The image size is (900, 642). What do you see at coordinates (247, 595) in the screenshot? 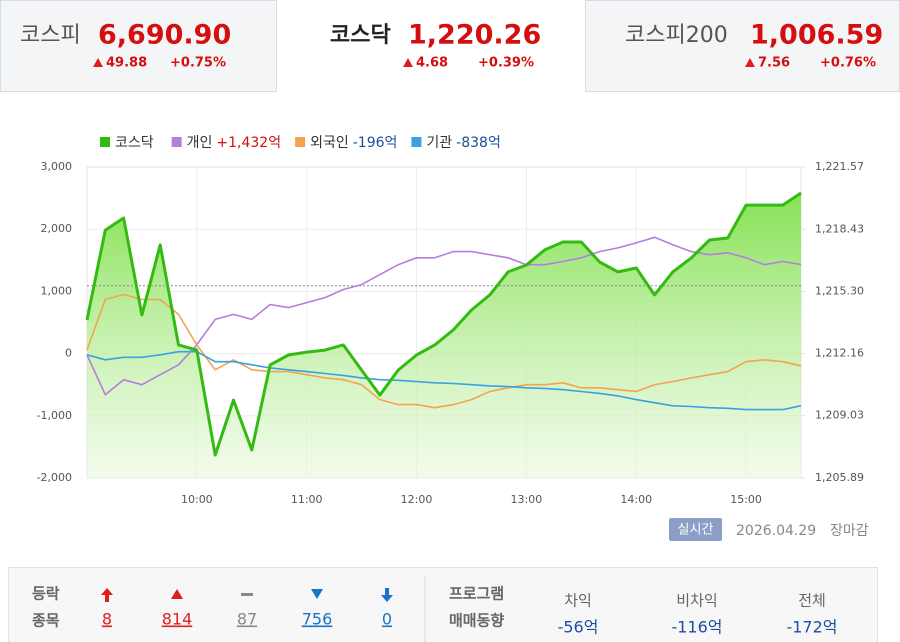
I see `breadth-icons` at bounding box center [247, 595].